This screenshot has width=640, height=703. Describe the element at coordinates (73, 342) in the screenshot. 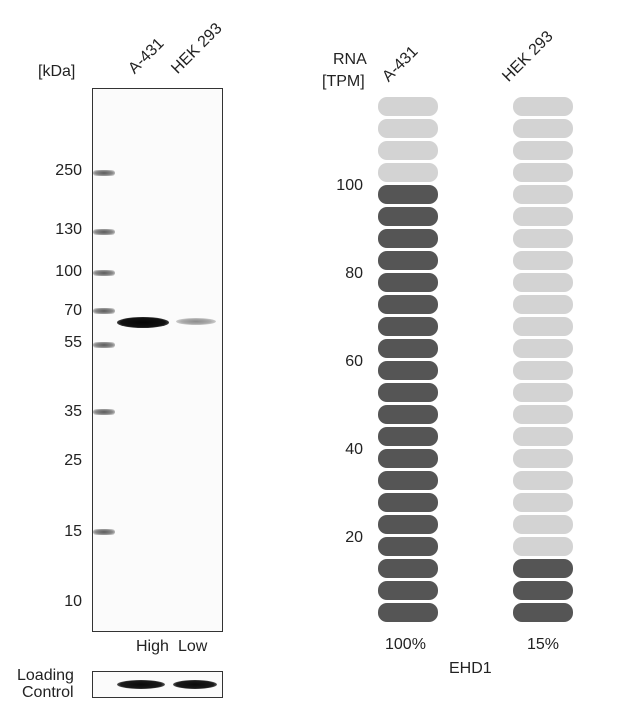

I see `mw-label-55: 55` at that location.